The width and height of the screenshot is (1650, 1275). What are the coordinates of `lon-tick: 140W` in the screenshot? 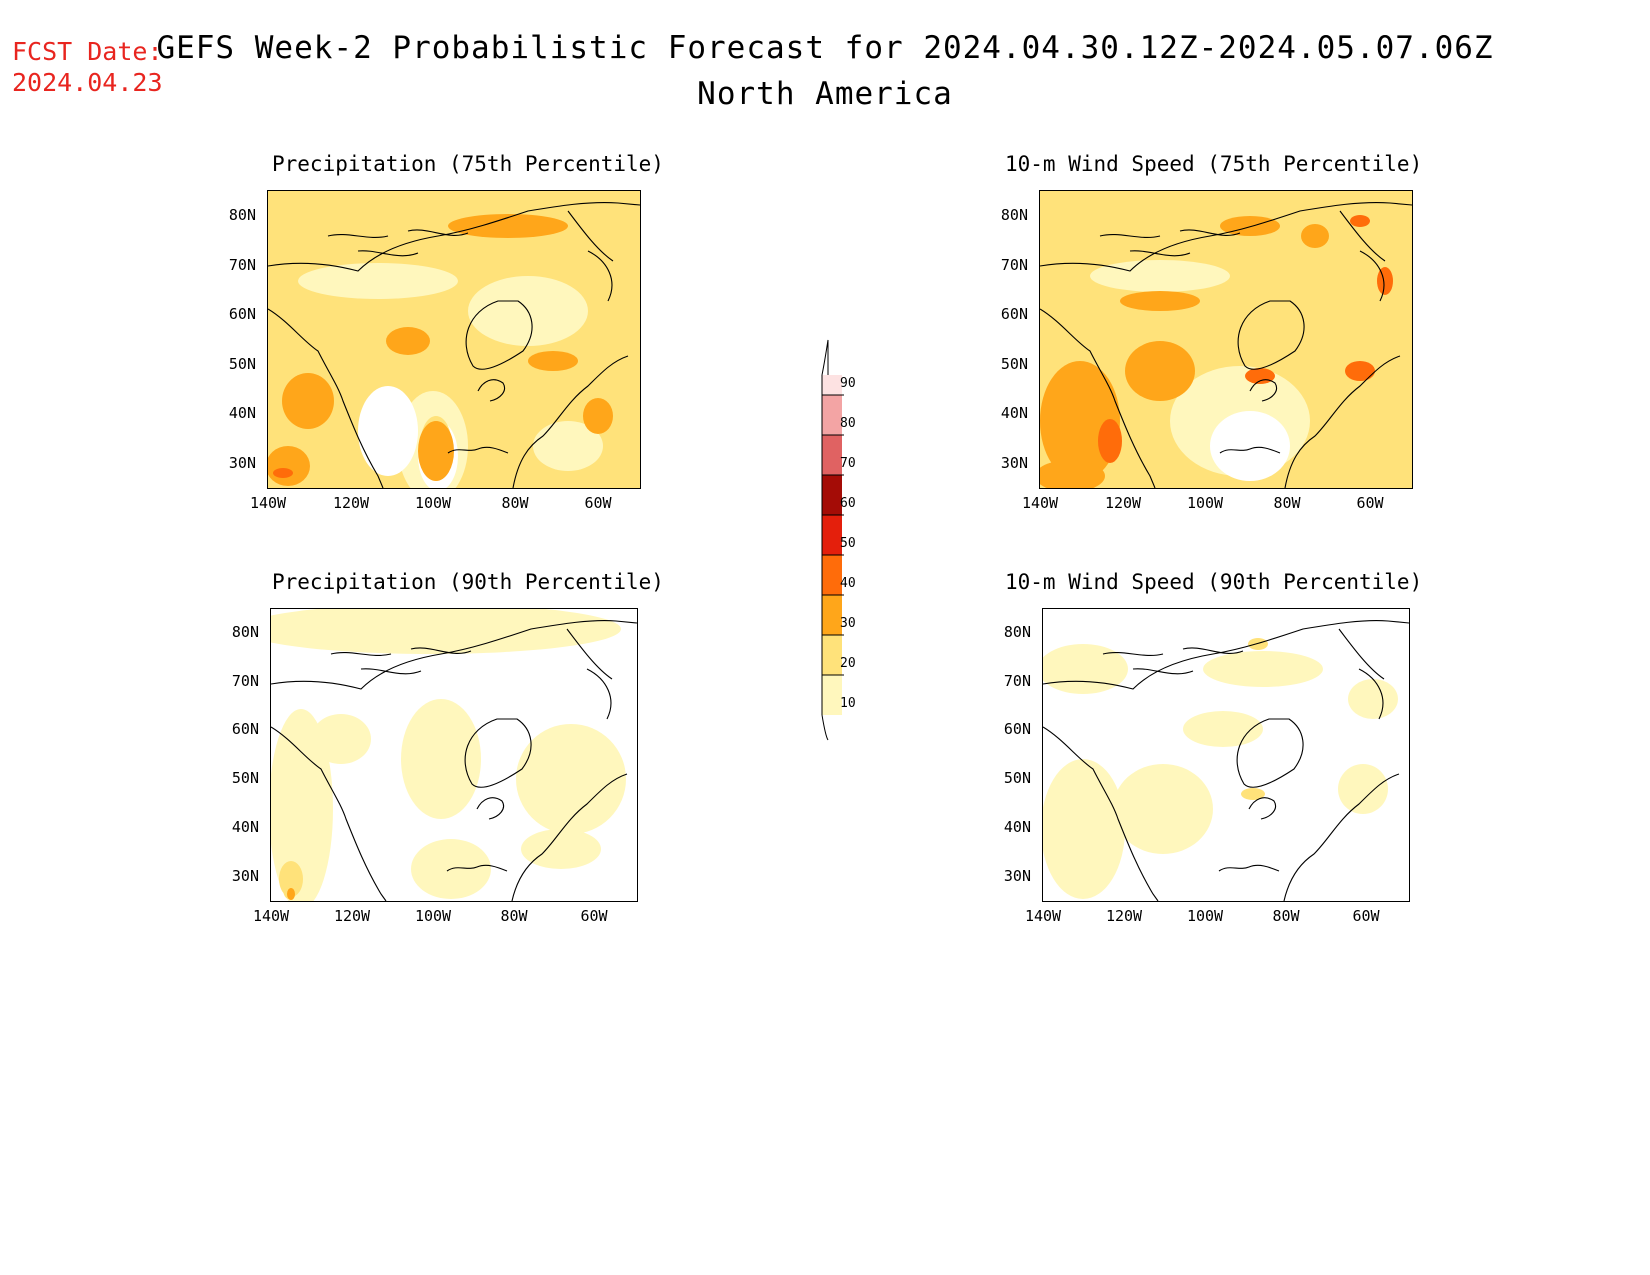 It's located at (1043, 916).